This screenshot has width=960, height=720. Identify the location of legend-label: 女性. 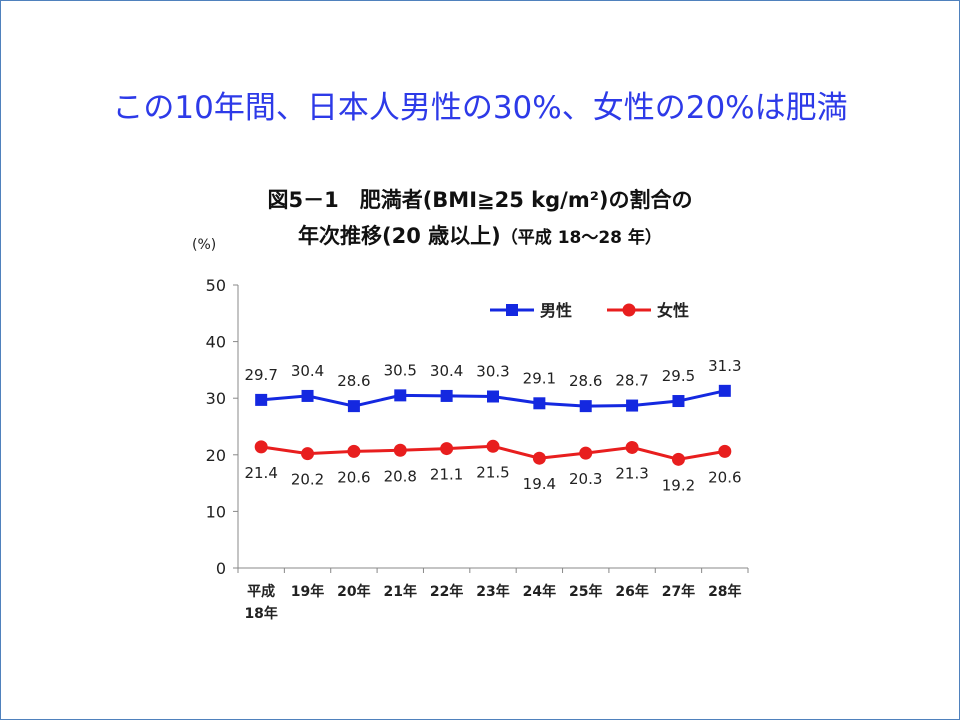
(673, 310).